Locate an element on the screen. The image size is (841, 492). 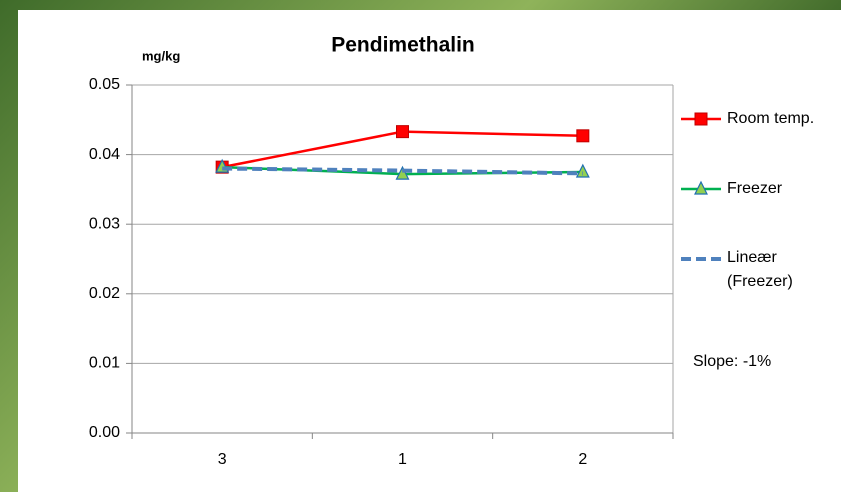
y-tick-label: 0.03 is located at coordinates (104, 223).